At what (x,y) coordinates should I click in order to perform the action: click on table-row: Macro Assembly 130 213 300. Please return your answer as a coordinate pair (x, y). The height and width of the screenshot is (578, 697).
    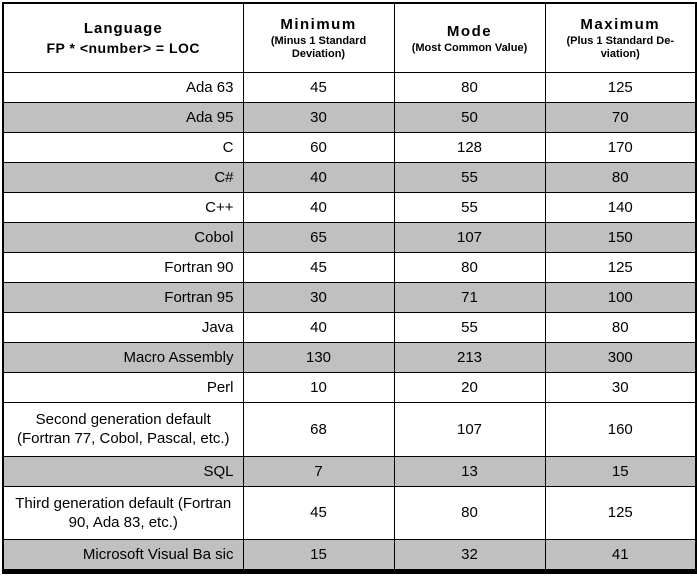
    Looking at the image, I should click on (349, 357).